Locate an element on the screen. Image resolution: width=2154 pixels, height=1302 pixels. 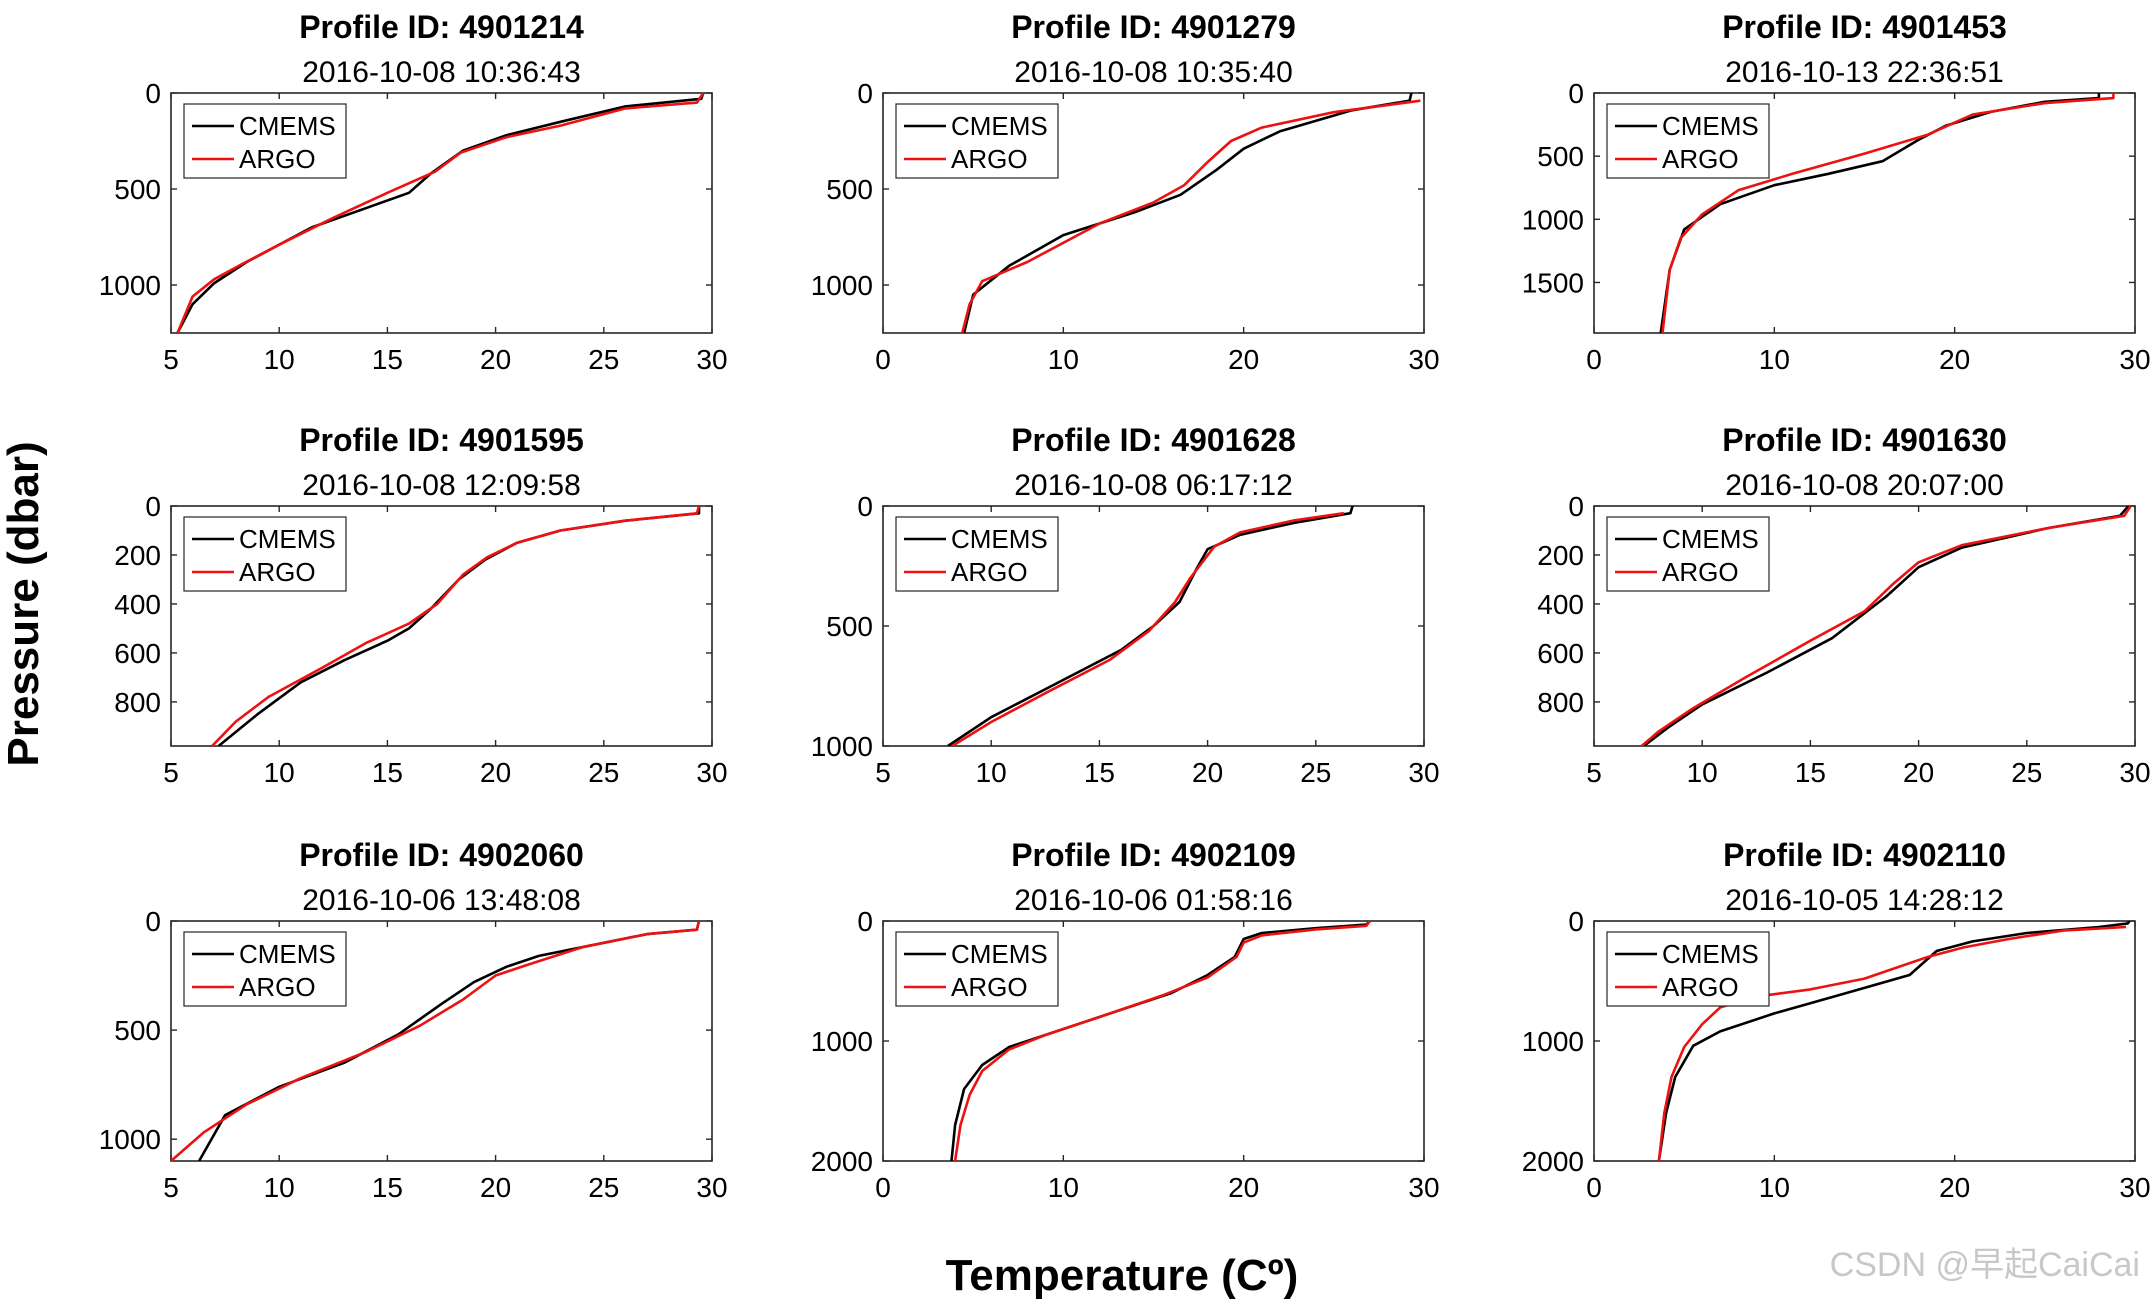
panel-title: Profile ID: 4901628 is located at coordinates (1153, 440).